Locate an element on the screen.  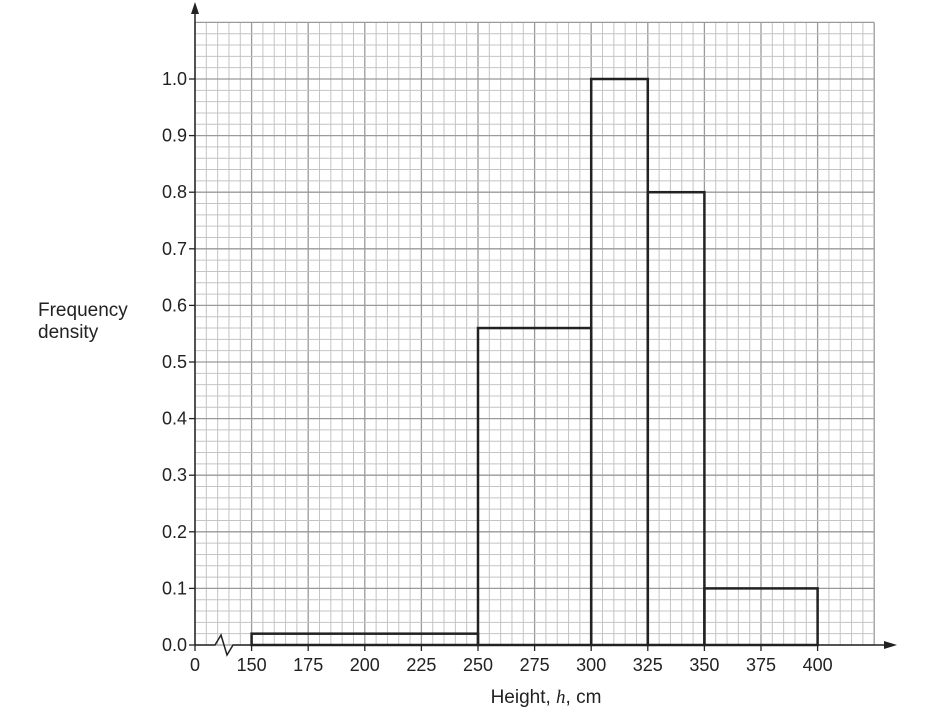
x-tick-label: 375 is located at coordinates (761, 665).